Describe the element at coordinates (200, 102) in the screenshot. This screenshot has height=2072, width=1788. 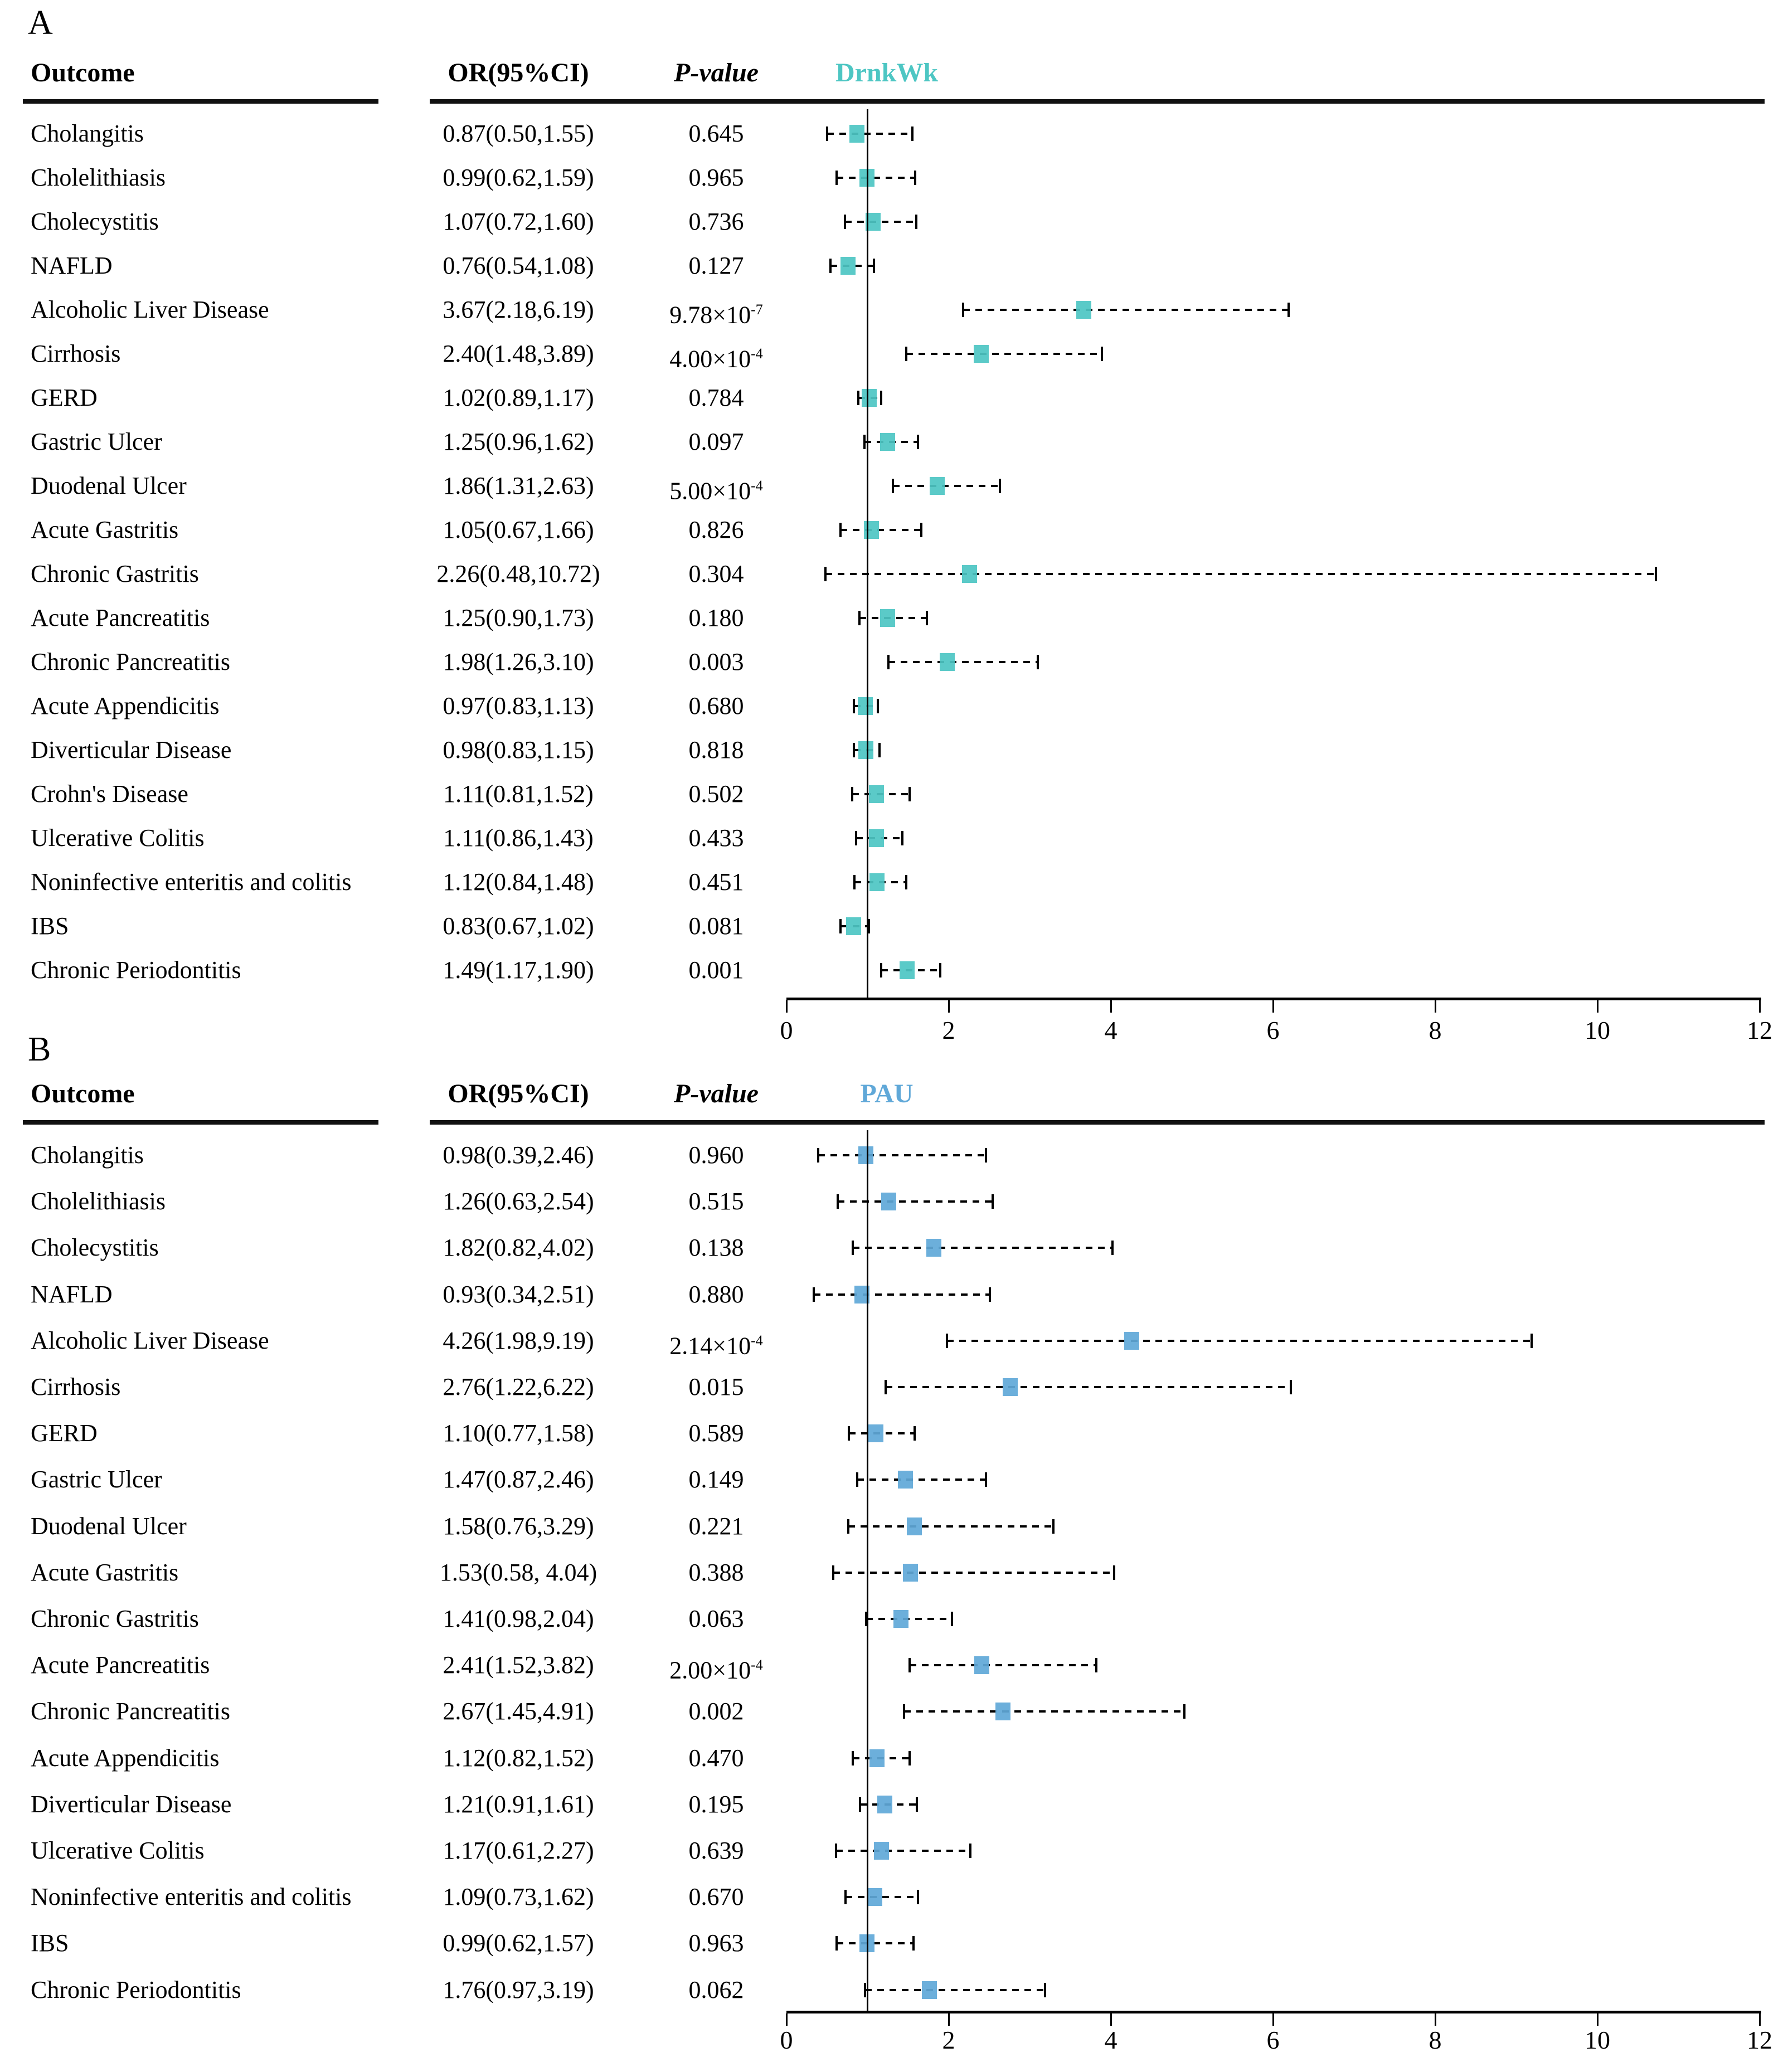
I see `header-rule-outcome-a` at that location.